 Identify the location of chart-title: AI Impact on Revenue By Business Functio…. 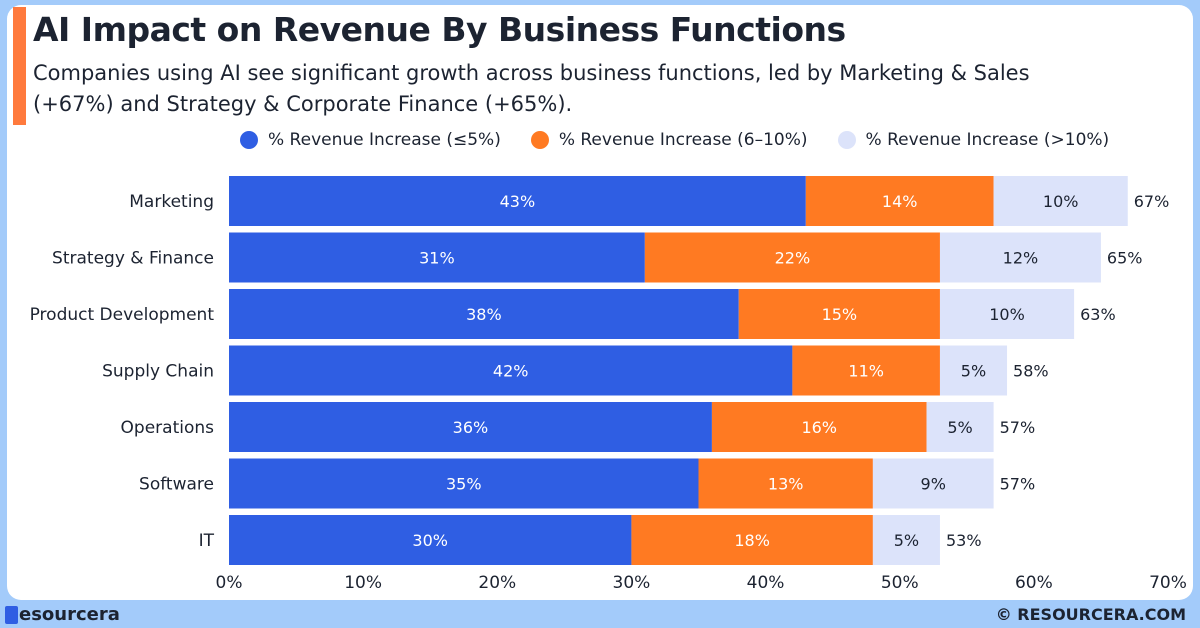
(439, 29).